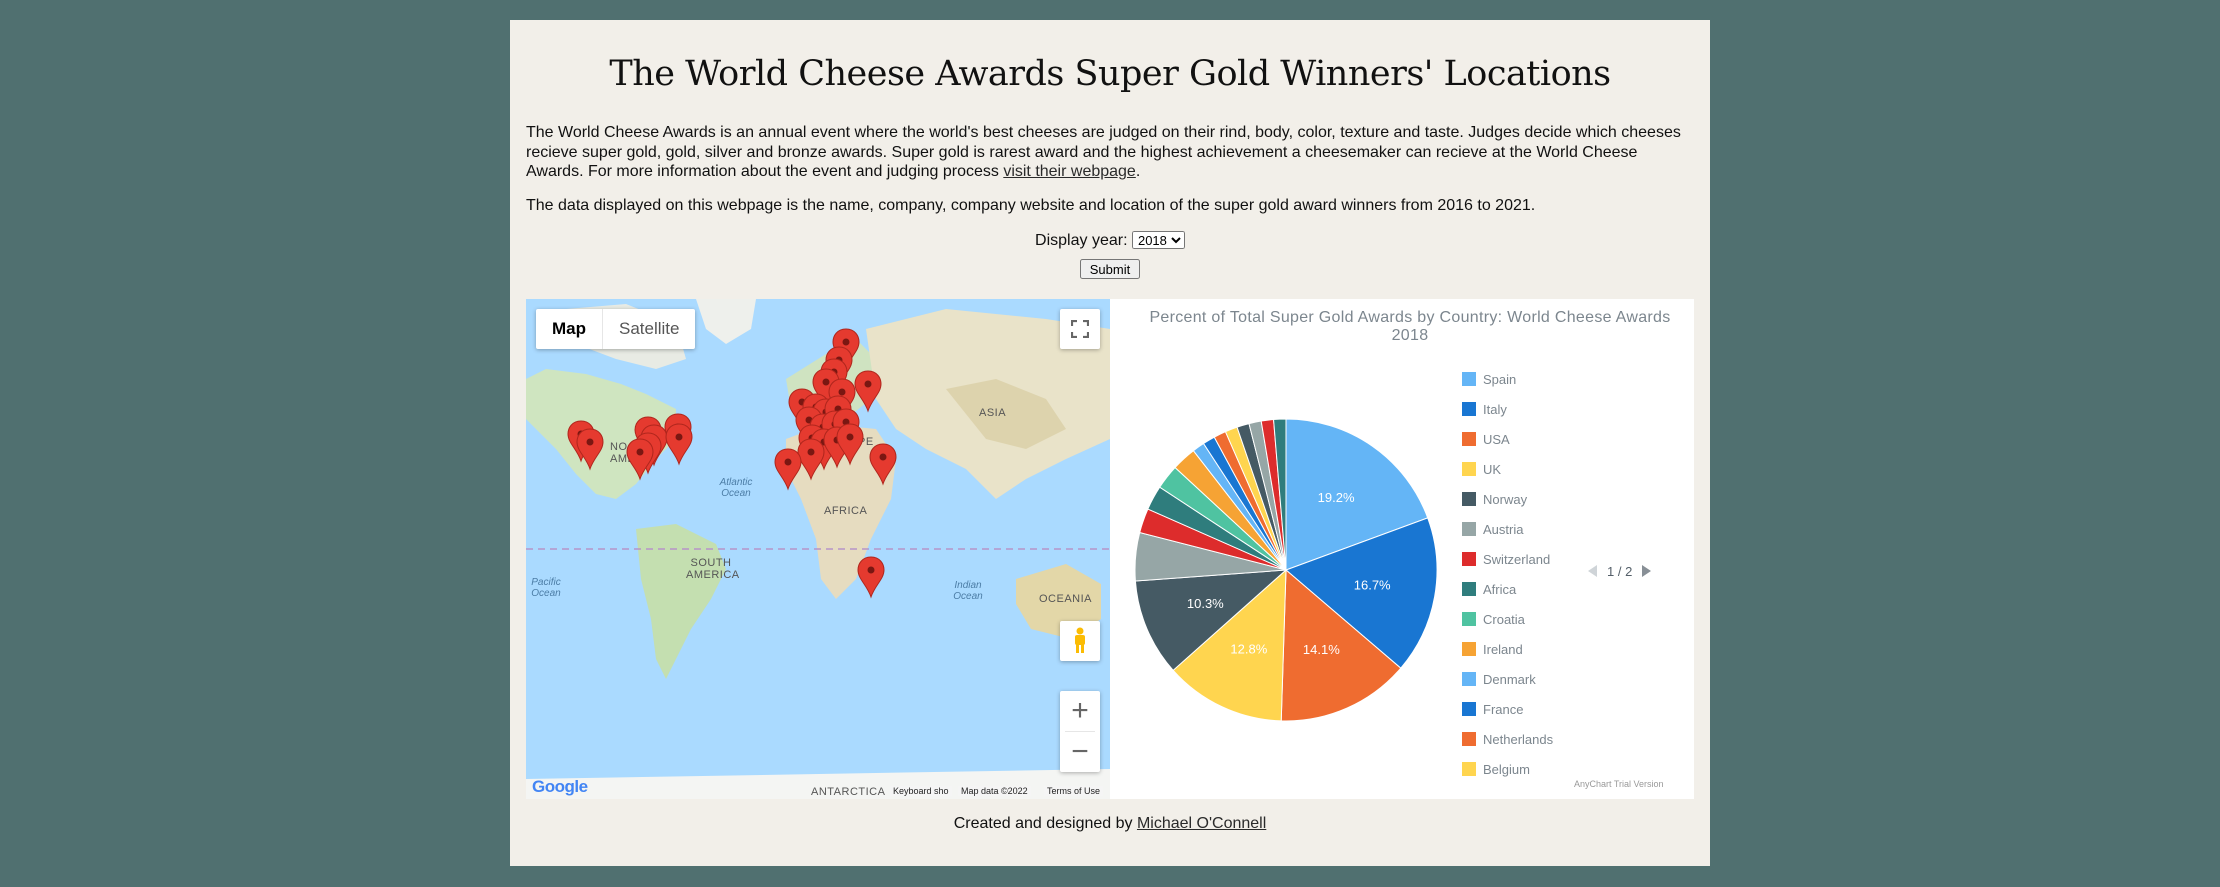 This screenshot has height=887, width=2220. Describe the element at coordinates (968, 591) in the screenshot. I see `label-indian: Indian Ocean` at that location.